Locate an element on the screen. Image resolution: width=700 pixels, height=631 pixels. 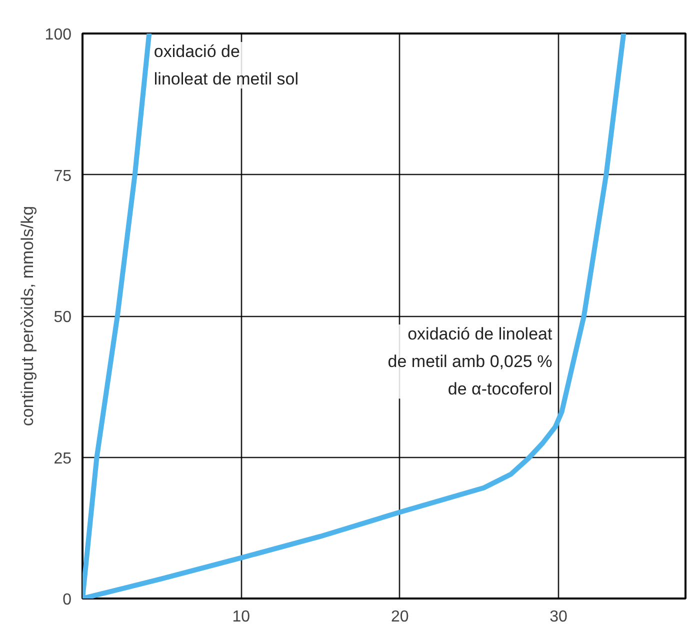
y-tick-label: 75 is located at coordinates (63, 176).